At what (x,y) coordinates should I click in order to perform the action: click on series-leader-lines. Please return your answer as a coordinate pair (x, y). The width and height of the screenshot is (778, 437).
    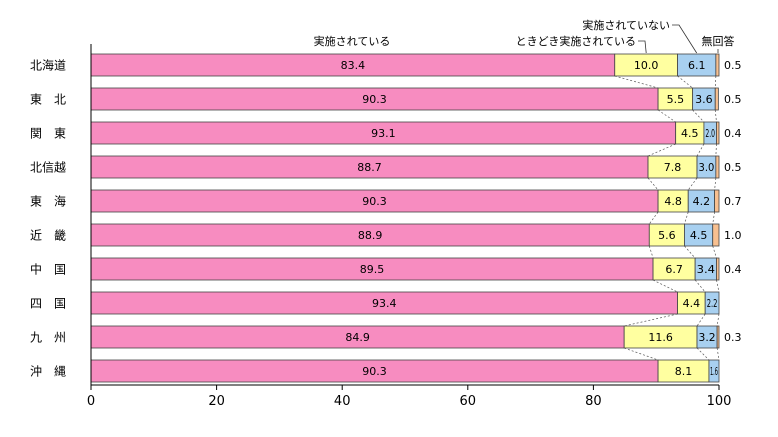
    Looking at the image, I should click on (678, 39).